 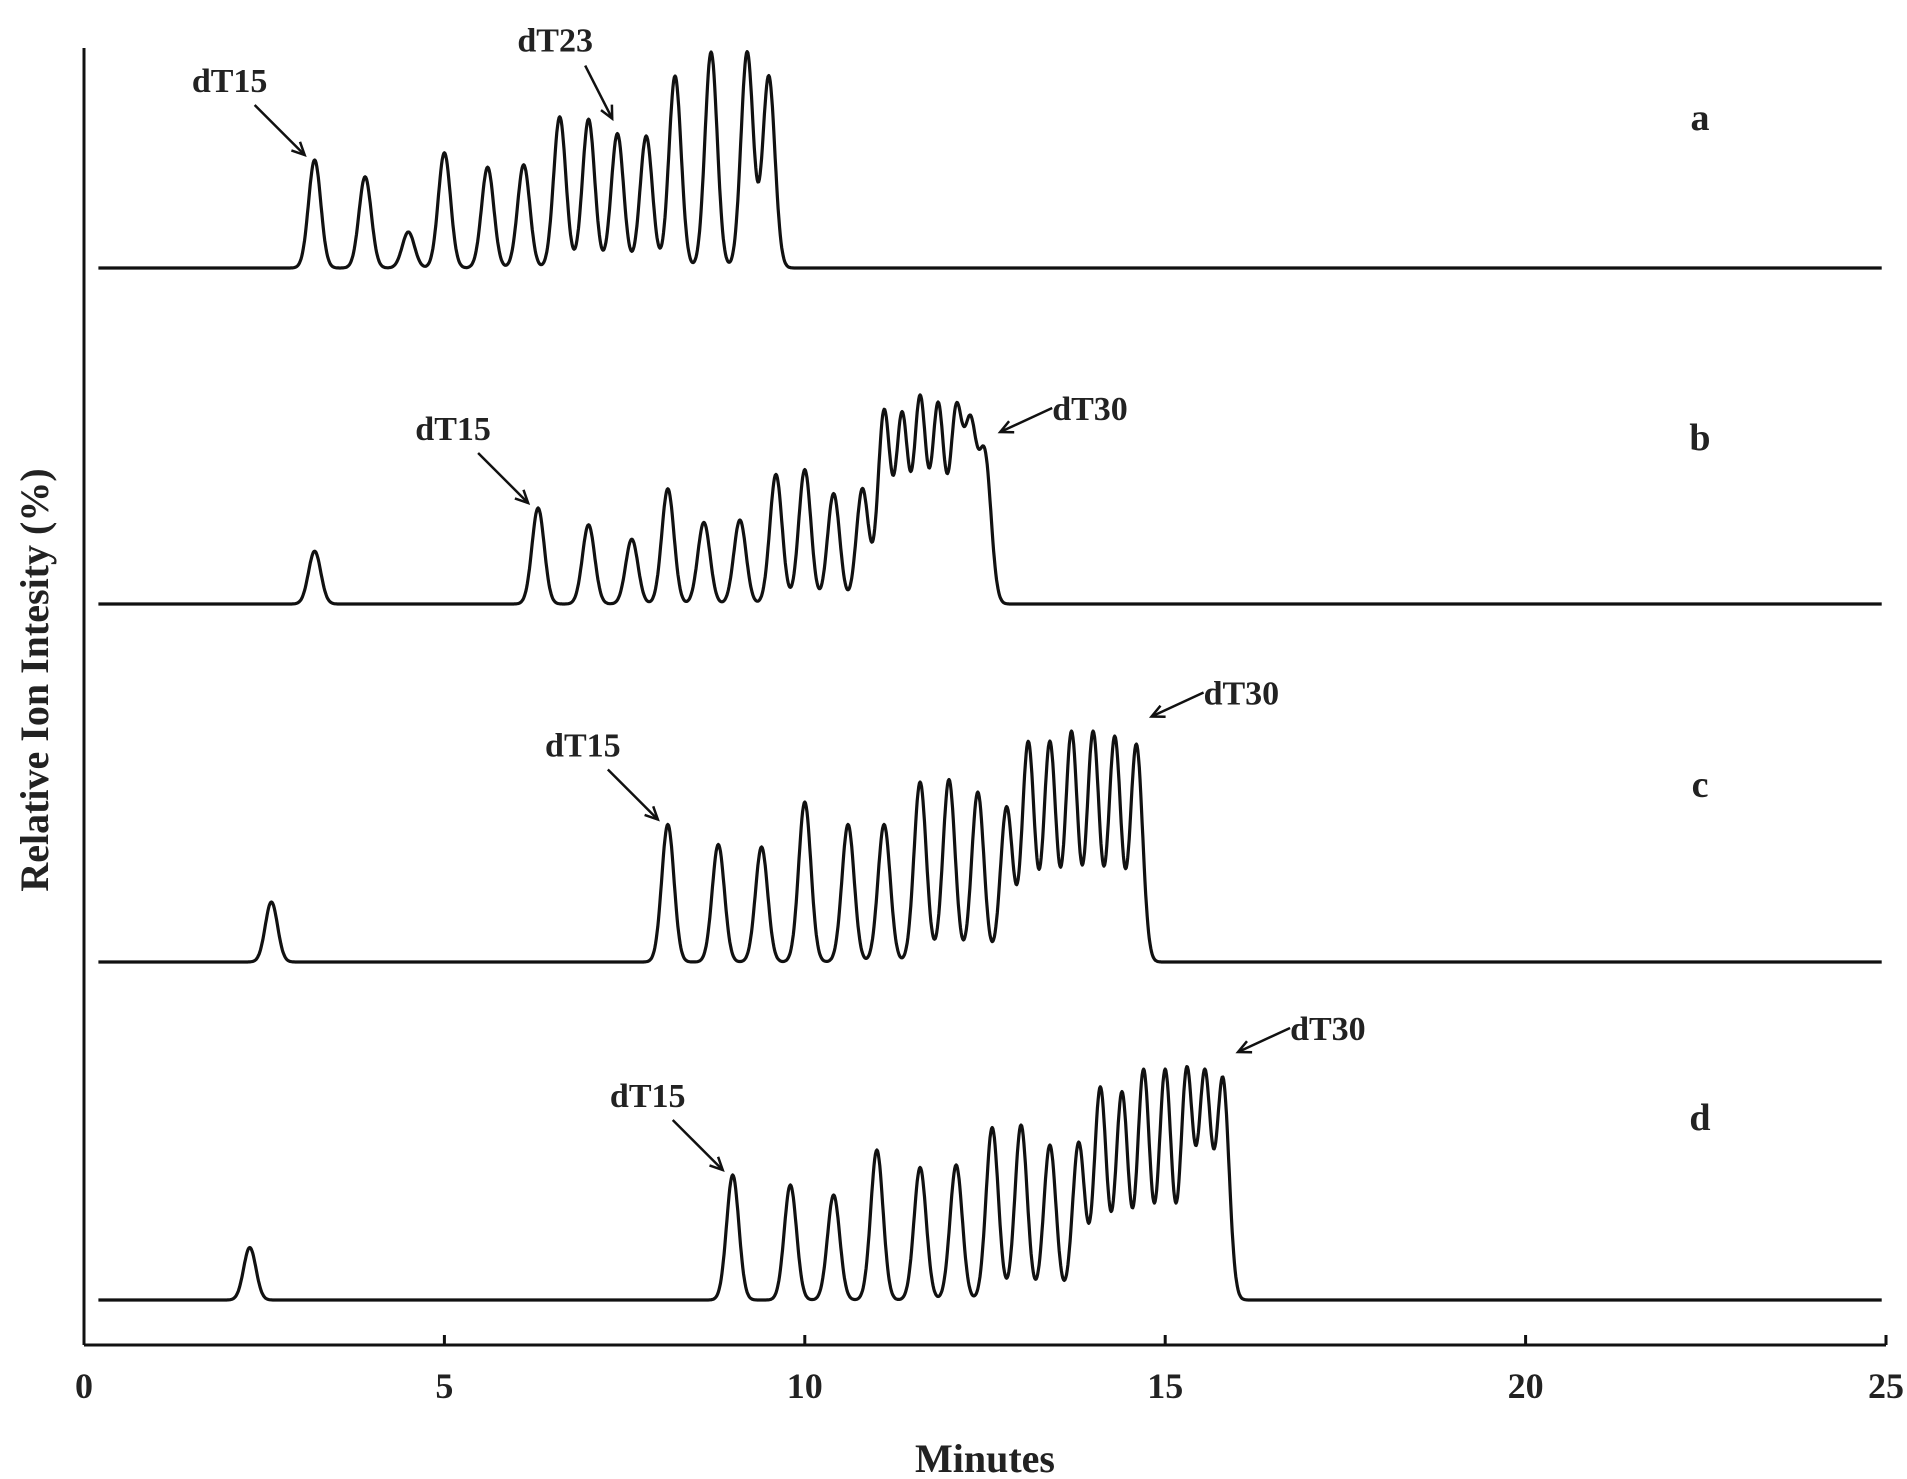 I want to click on trace-a, so click(x=990, y=160).